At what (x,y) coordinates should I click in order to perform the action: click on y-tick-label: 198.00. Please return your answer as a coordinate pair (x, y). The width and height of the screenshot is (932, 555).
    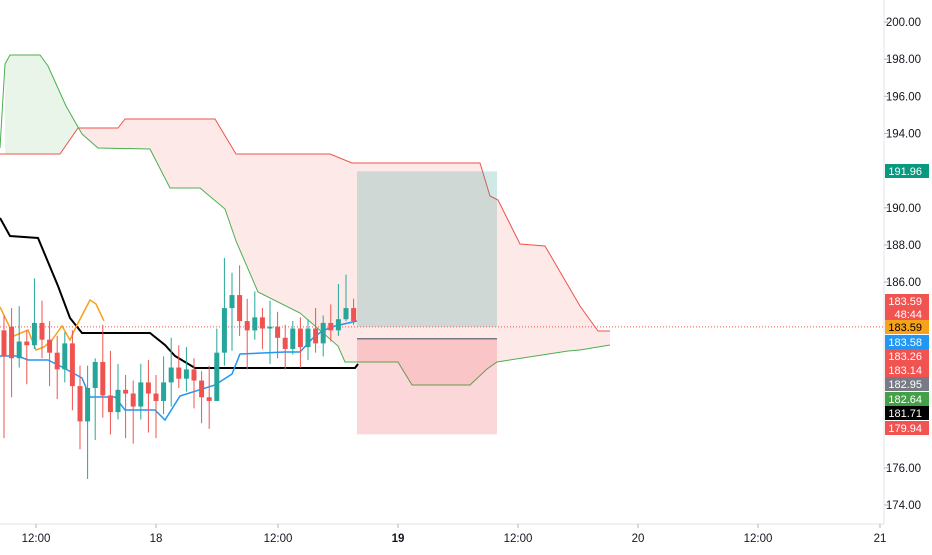
    Looking at the image, I should click on (903, 60).